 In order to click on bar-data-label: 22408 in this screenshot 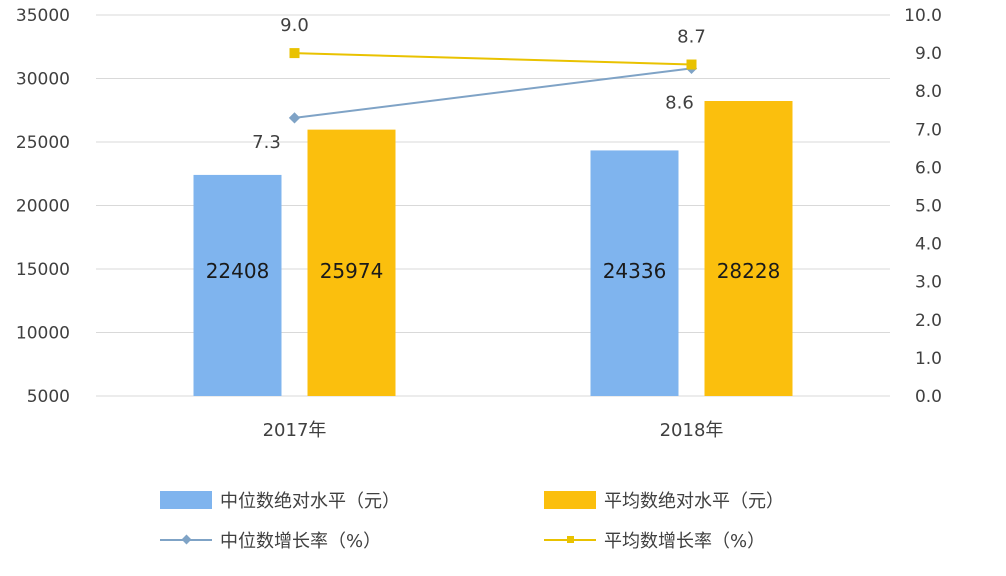, I will do `click(238, 271)`.